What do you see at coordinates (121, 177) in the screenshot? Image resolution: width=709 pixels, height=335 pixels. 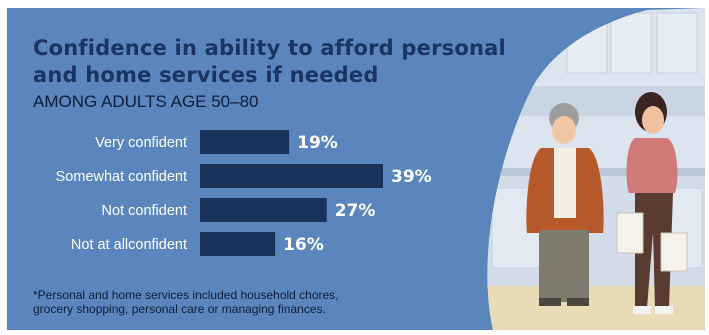 I see `category-label: Somewhat confident` at bounding box center [121, 177].